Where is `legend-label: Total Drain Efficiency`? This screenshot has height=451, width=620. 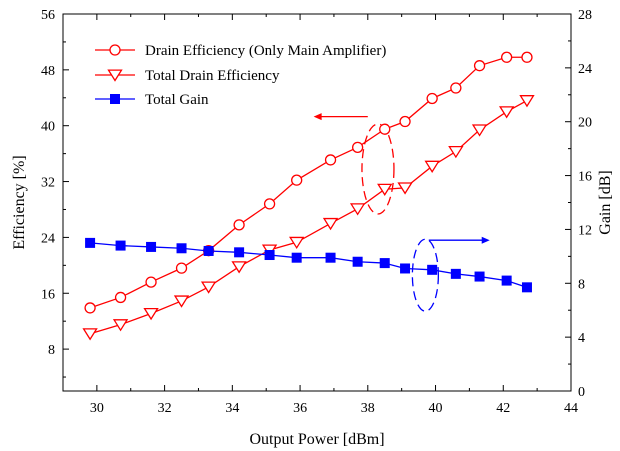
legend-label: Total Drain Efficiency is located at coordinates (212, 76).